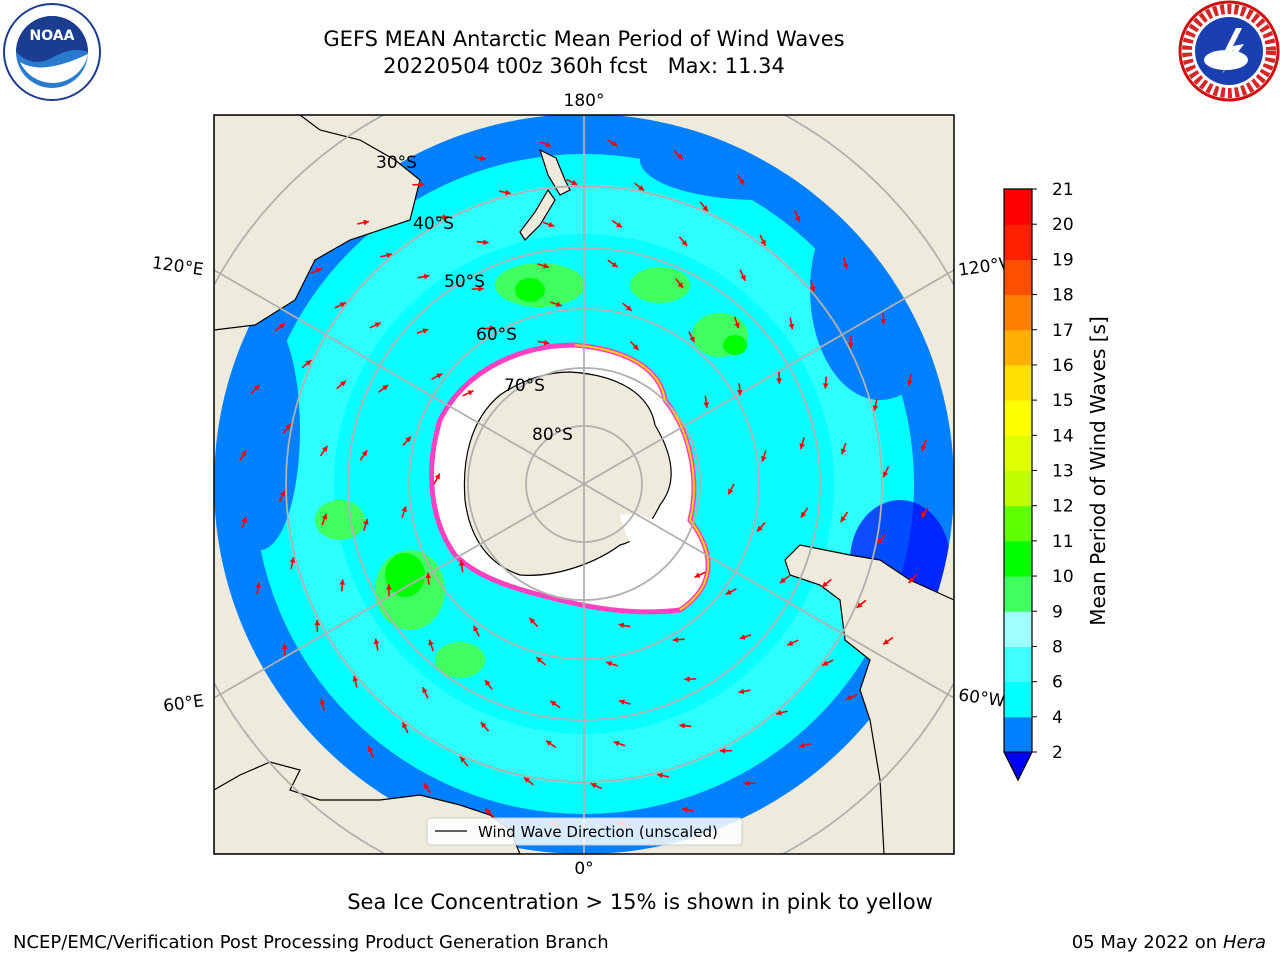 The height and width of the screenshot is (960, 1280). Describe the element at coordinates (1038, 481) in the screenshot. I see `colorbar: 2 4 6 8 9 10 11 12 13 14 15 16 17 18 19 20 21` at that location.